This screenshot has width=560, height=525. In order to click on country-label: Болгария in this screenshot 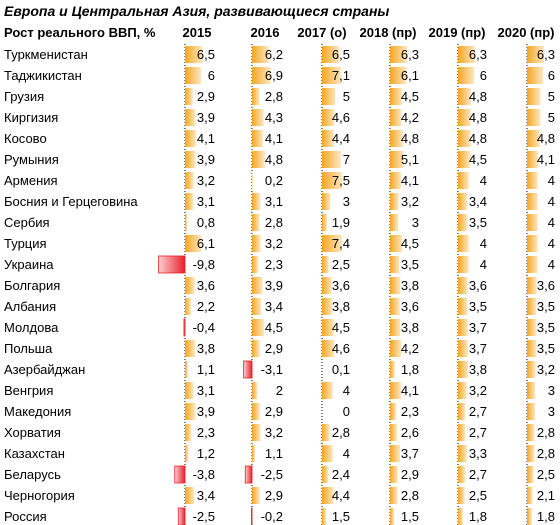, I will do `click(32, 285)`.